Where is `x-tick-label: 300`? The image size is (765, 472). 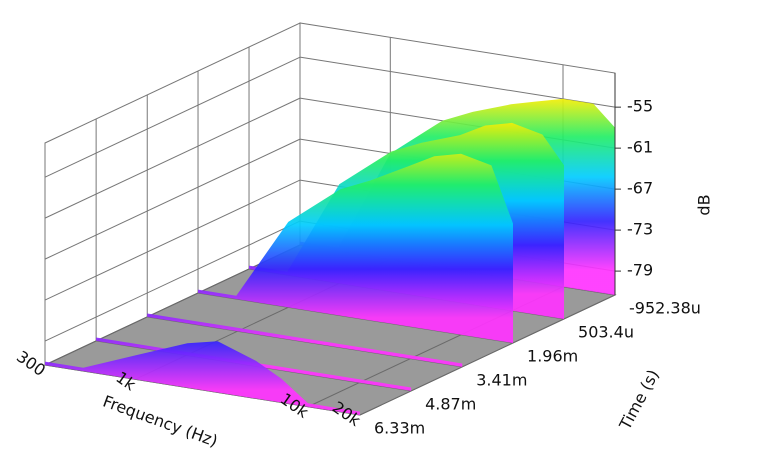
x-tick-label: 300 is located at coordinates (31, 363).